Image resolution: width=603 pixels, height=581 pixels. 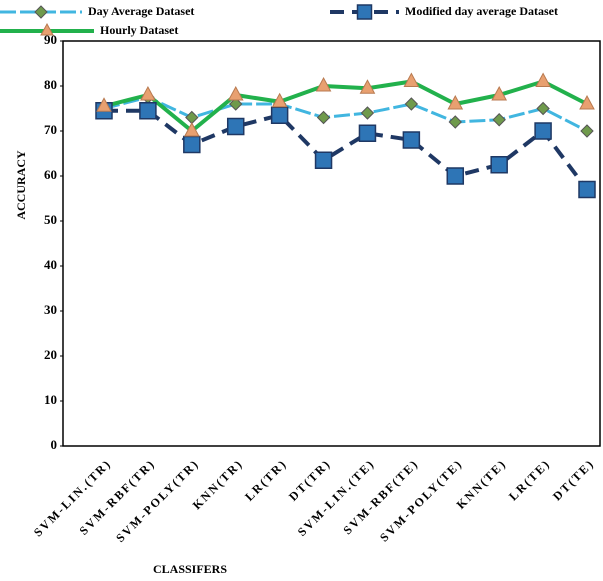 I want to click on y-tick-label: 0, so click(x=54, y=444).